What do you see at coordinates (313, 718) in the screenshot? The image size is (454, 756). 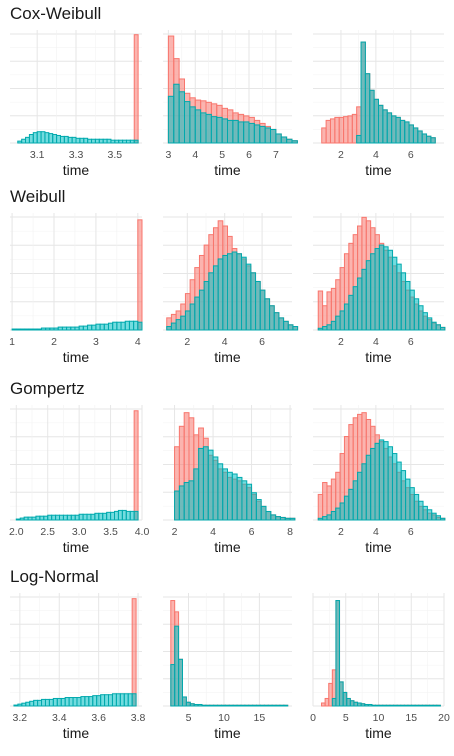 I see `x-tick-label: 0` at bounding box center [313, 718].